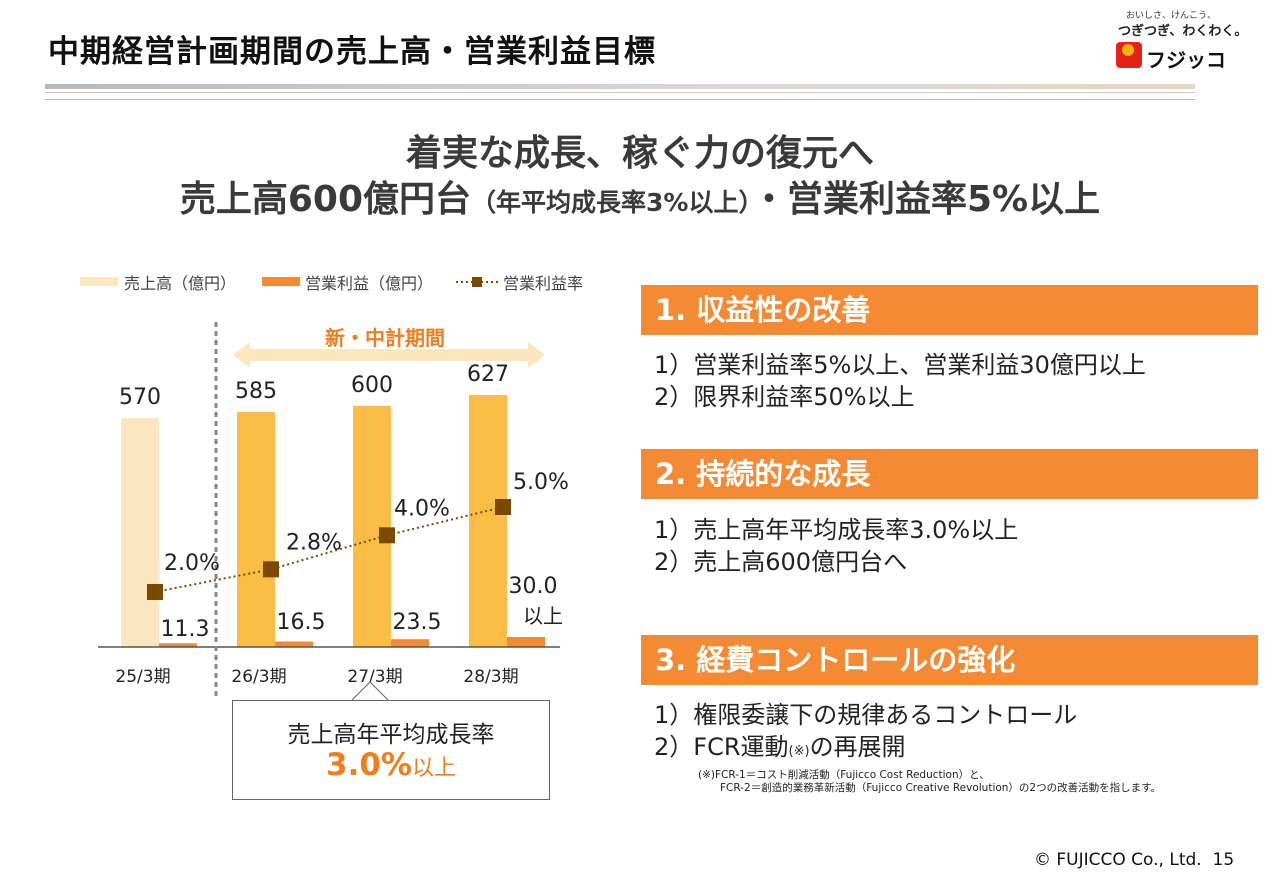 This screenshot has width=1280, height=886. I want to click on title-rule, so click(620, 86).